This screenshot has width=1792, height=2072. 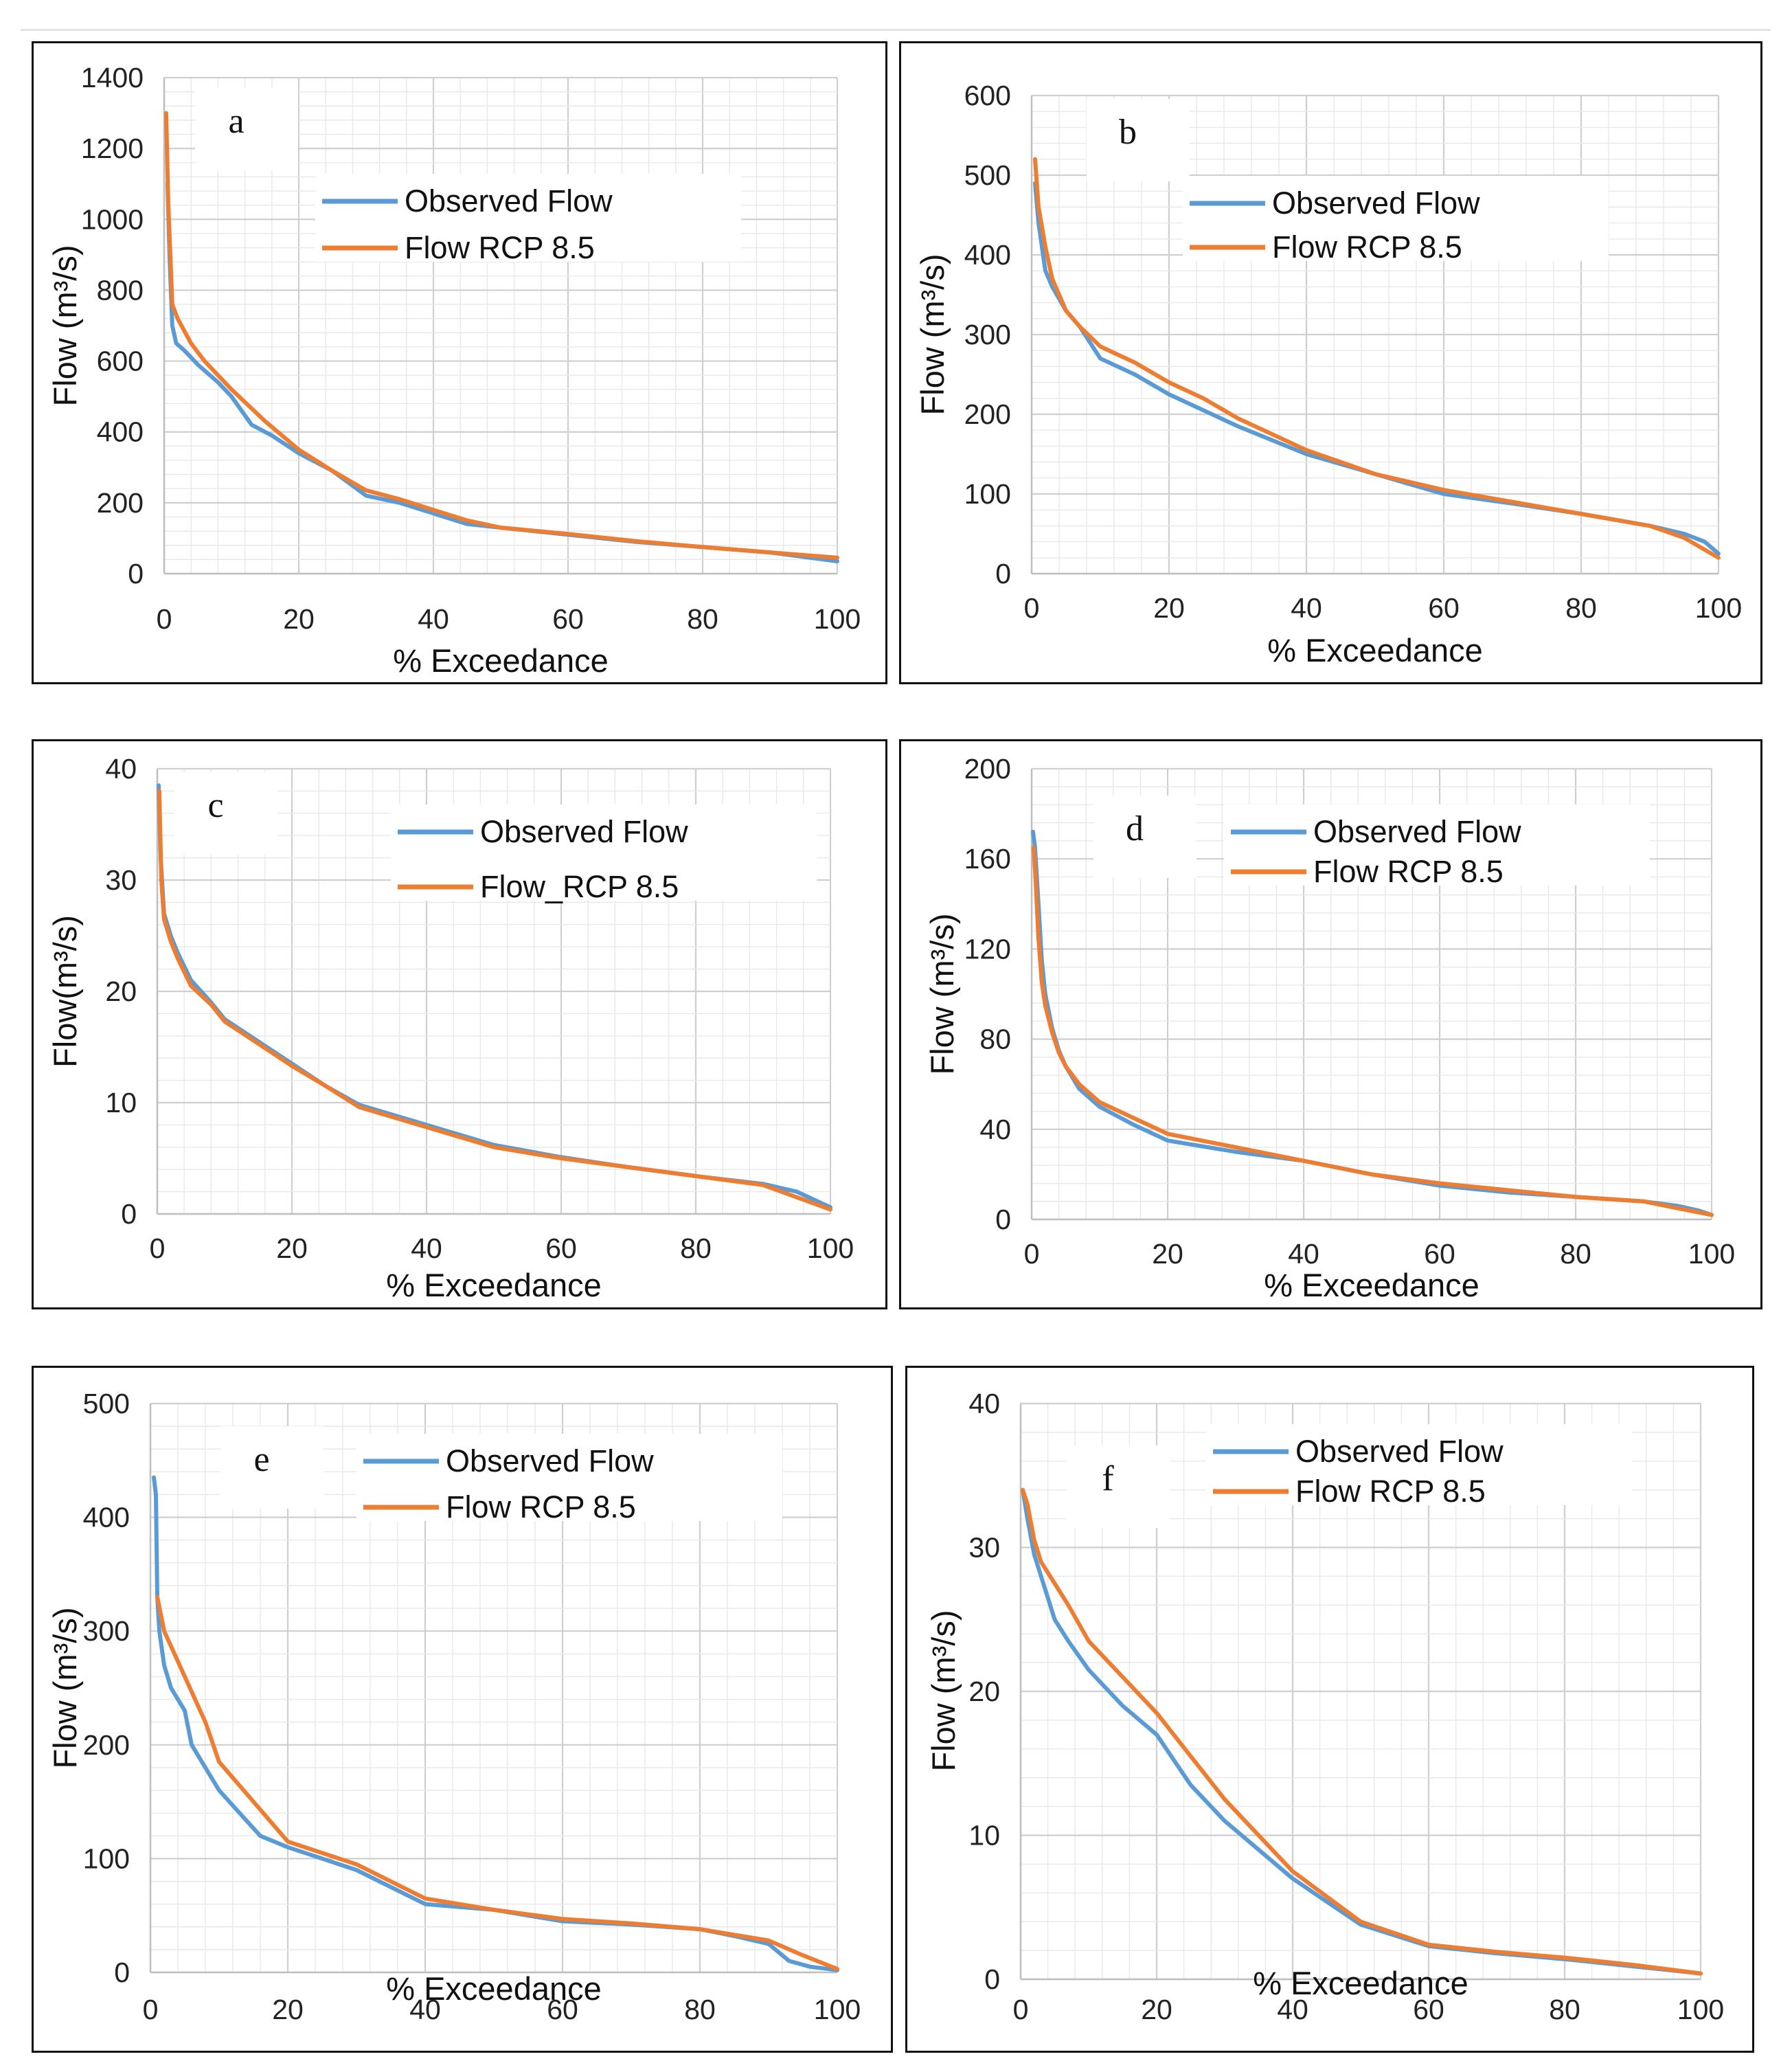 What do you see at coordinates (1135, 828) in the screenshot?
I see `panel-label: d` at bounding box center [1135, 828].